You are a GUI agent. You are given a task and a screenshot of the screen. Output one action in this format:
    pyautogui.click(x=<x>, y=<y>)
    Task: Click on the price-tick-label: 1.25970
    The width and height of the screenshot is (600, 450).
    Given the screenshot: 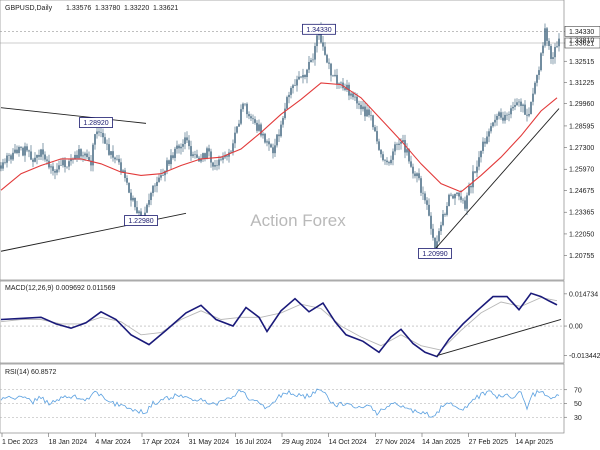 What is the action you would take?
    pyautogui.click(x=581, y=170)
    